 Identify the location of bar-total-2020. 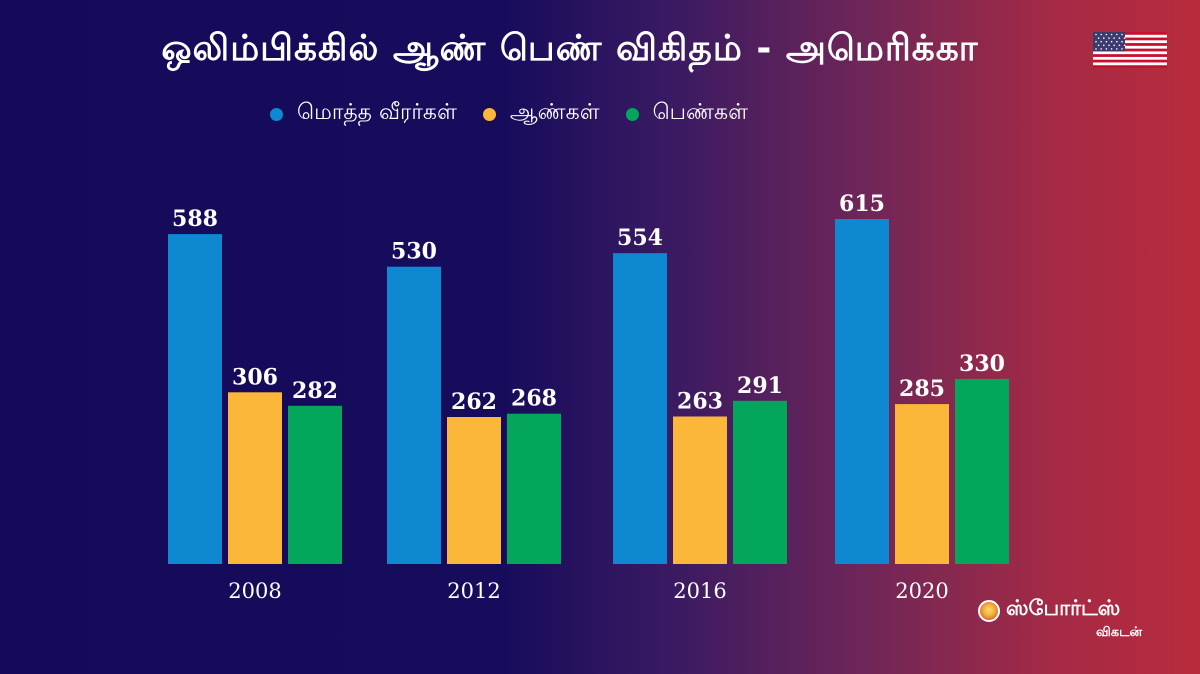
(862, 391).